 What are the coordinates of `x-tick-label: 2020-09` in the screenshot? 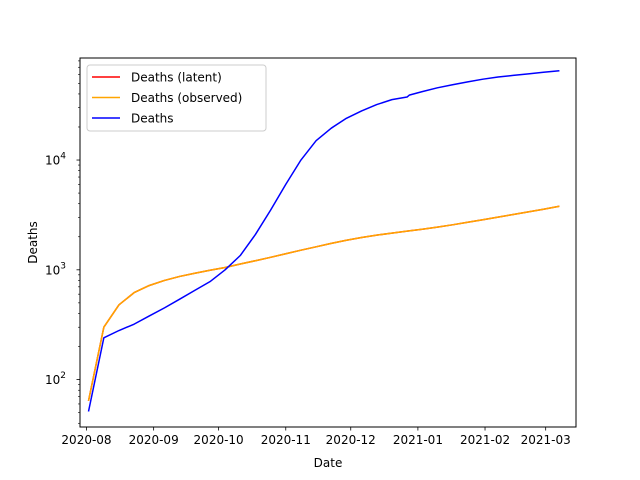 It's located at (154, 440).